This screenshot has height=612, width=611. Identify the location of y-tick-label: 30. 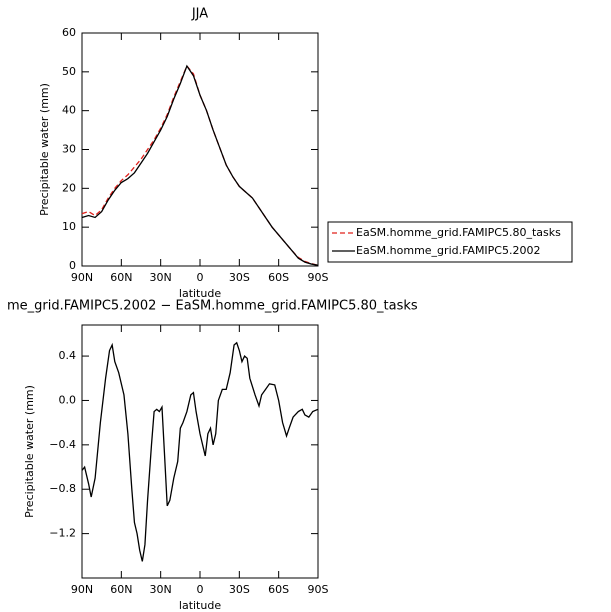
(69, 149).